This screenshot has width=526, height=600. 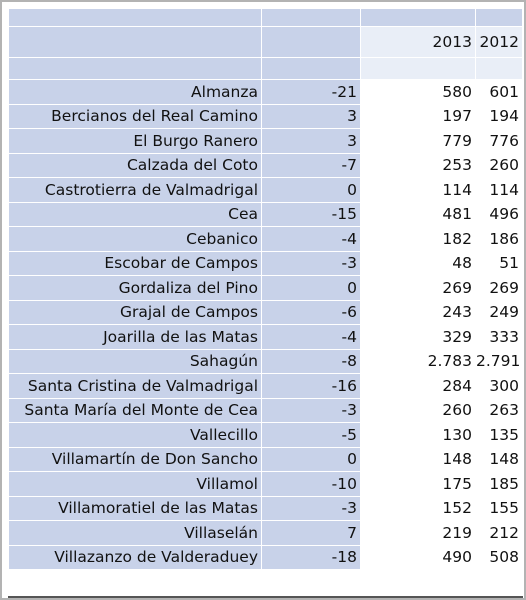 I want to click on table-row: Almanza -21 580 601, so click(x=265, y=92).